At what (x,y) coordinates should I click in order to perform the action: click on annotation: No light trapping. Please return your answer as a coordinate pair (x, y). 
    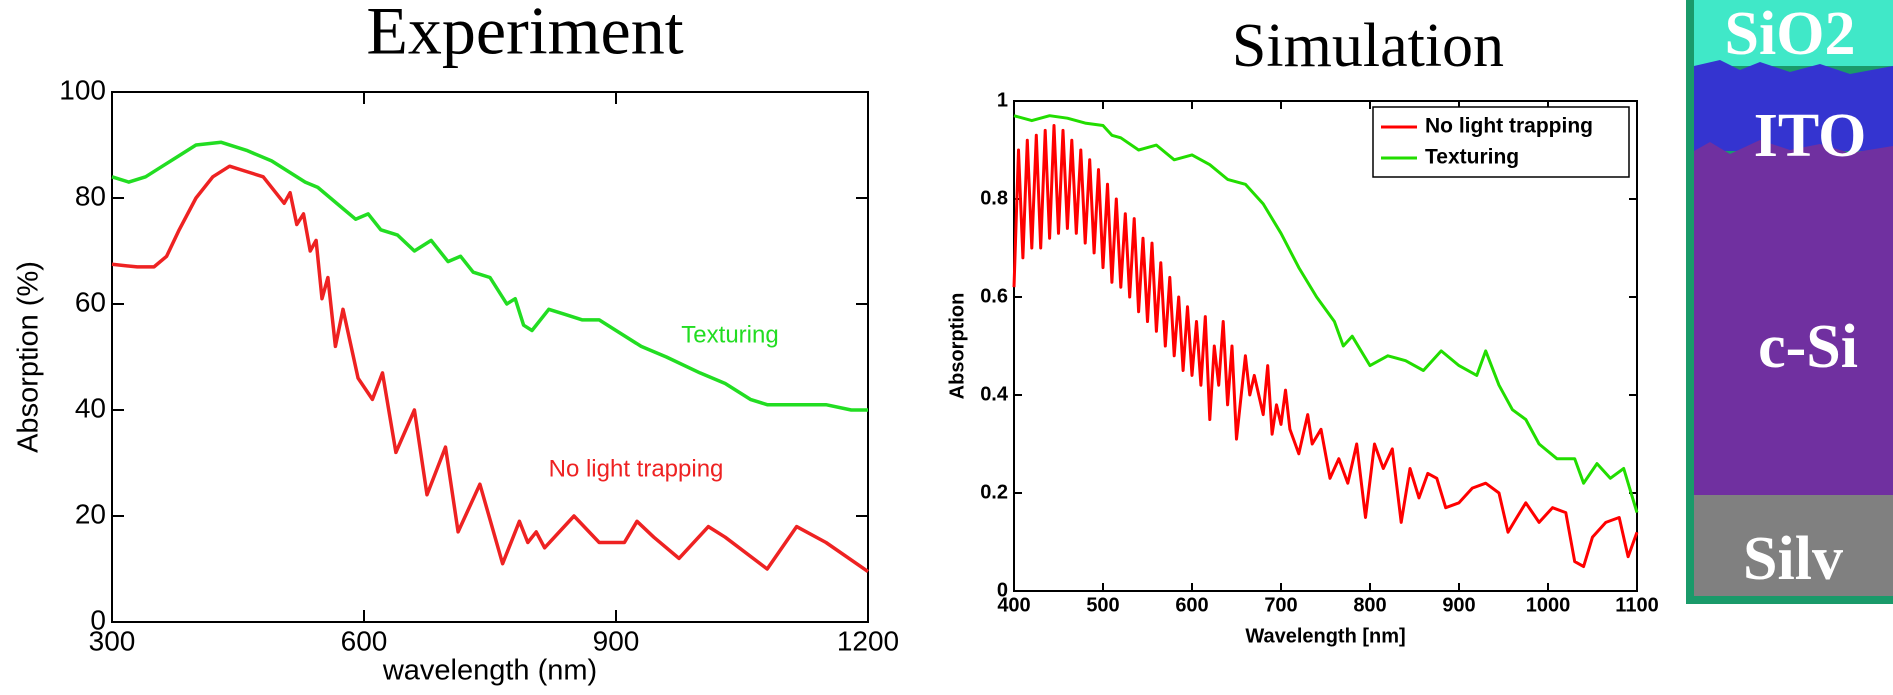
    Looking at the image, I should click on (636, 468).